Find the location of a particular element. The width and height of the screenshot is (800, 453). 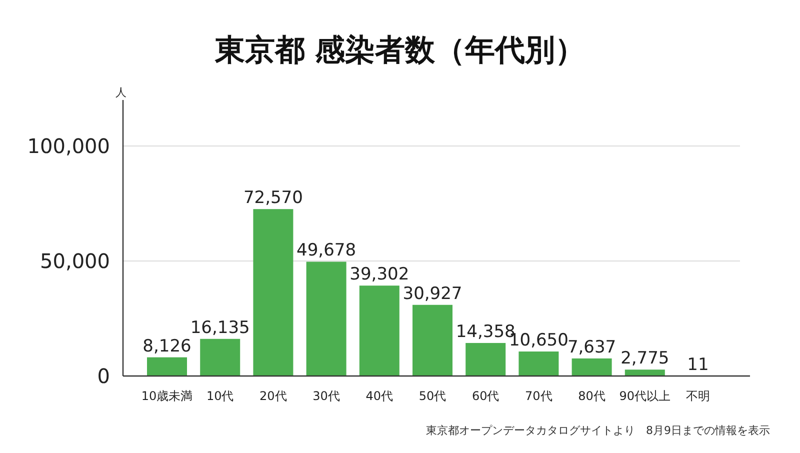

x-tick-label: 10代 is located at coordinates (220, 396).